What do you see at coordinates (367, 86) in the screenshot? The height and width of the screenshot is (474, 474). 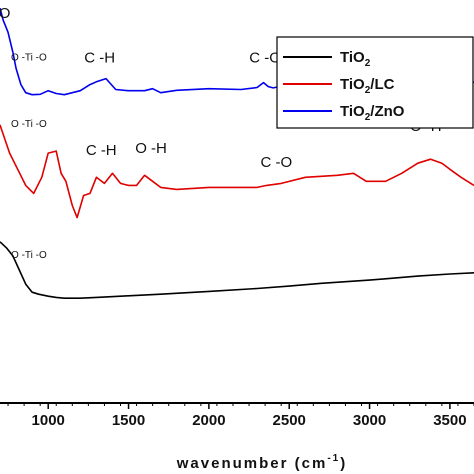 I see `legend-entry-label: TiO2/LC` at bounding box center [367, 86].